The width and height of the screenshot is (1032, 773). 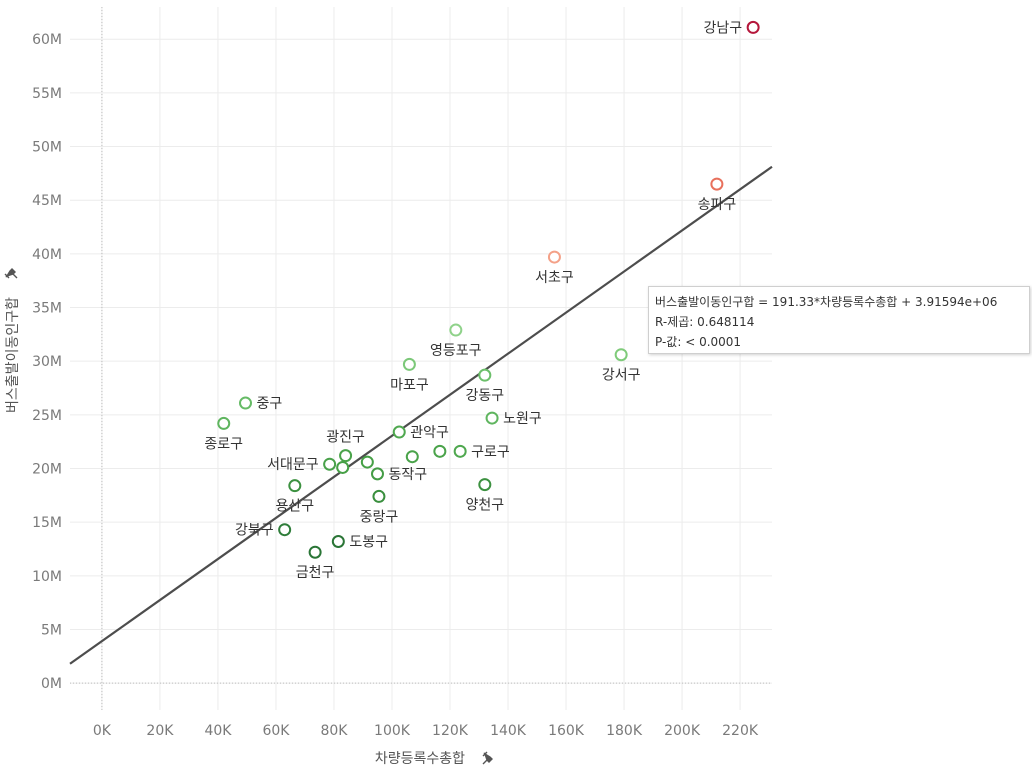 What do you see at coordinates (407, 475) in the screenshot?
I see `data-point-label: 동작구` at bounding box center [407, 475].